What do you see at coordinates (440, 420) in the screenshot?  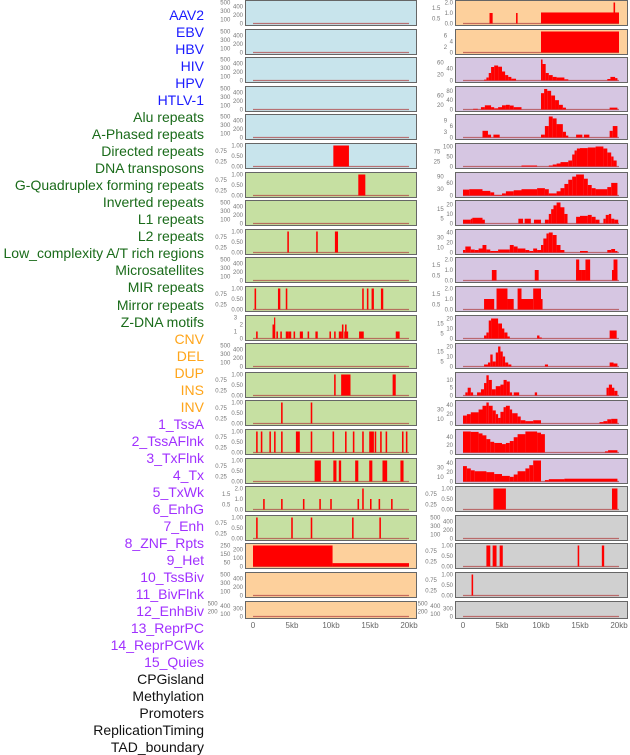 I see `y-tick-label: 10` at bounding box center [440, 420].